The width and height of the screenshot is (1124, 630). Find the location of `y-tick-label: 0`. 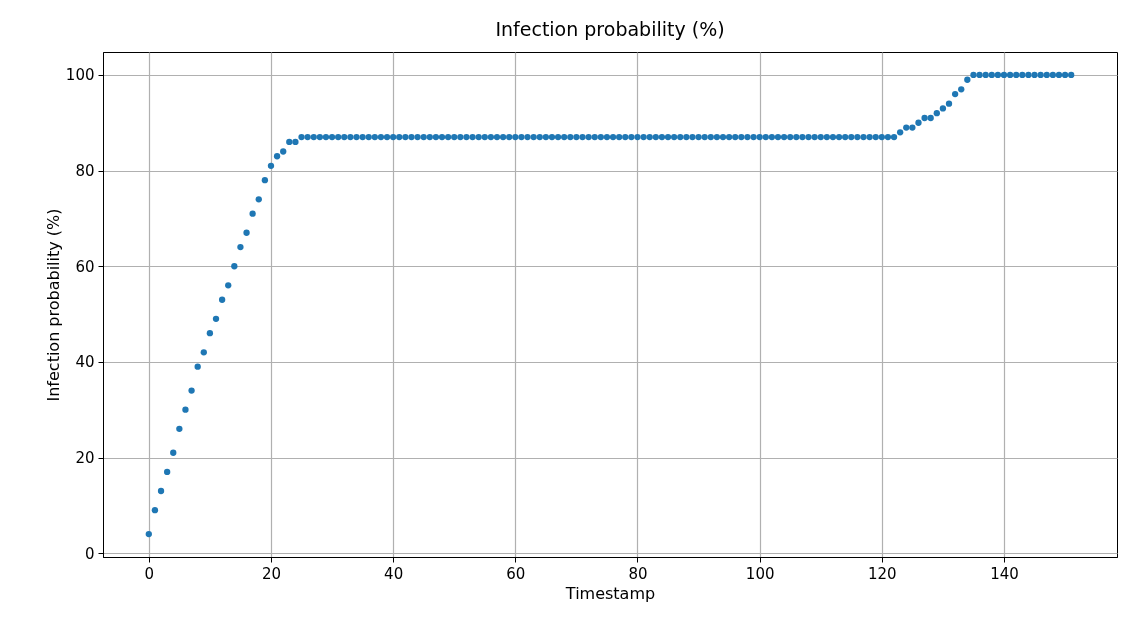

y-tick-label: 0 is located at coordinates (89, 553).